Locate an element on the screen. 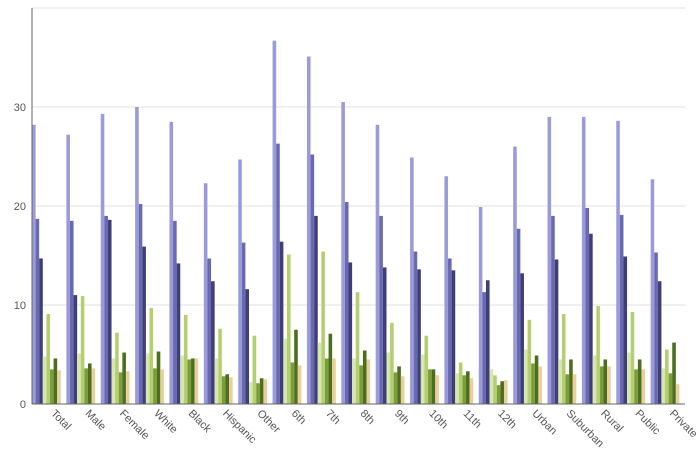 This screenshot has width=700, height=449. x-tick-label: Male is located at coordinates (95, 420).